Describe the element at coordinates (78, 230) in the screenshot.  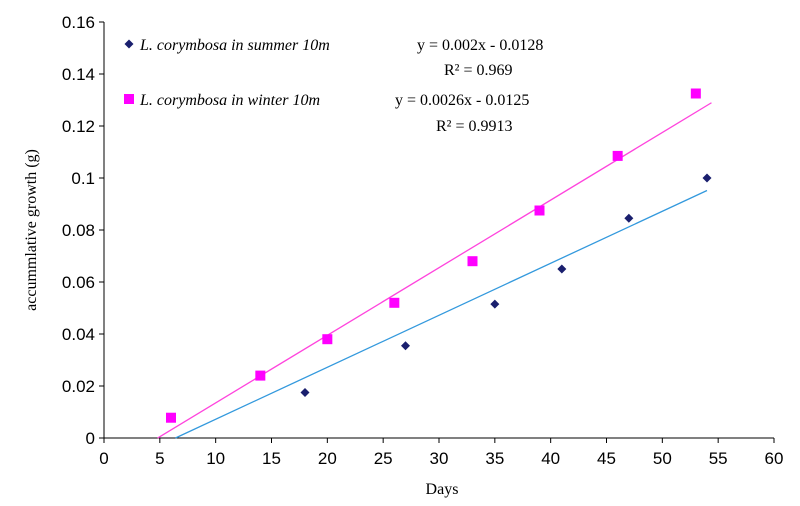
I see `y-tick-label: 0.08` at that location.